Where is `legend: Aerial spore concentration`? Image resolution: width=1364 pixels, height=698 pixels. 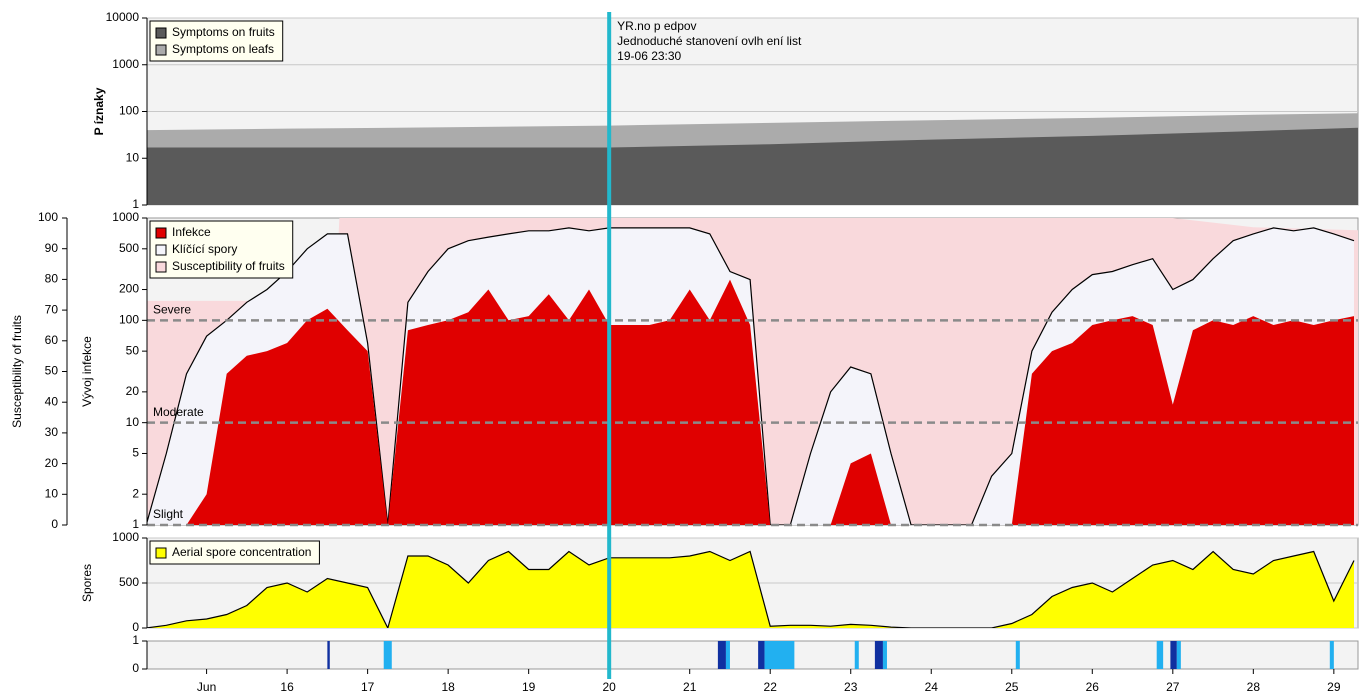 legend: Aerial spore concentration is located at coordinates (234, 552).